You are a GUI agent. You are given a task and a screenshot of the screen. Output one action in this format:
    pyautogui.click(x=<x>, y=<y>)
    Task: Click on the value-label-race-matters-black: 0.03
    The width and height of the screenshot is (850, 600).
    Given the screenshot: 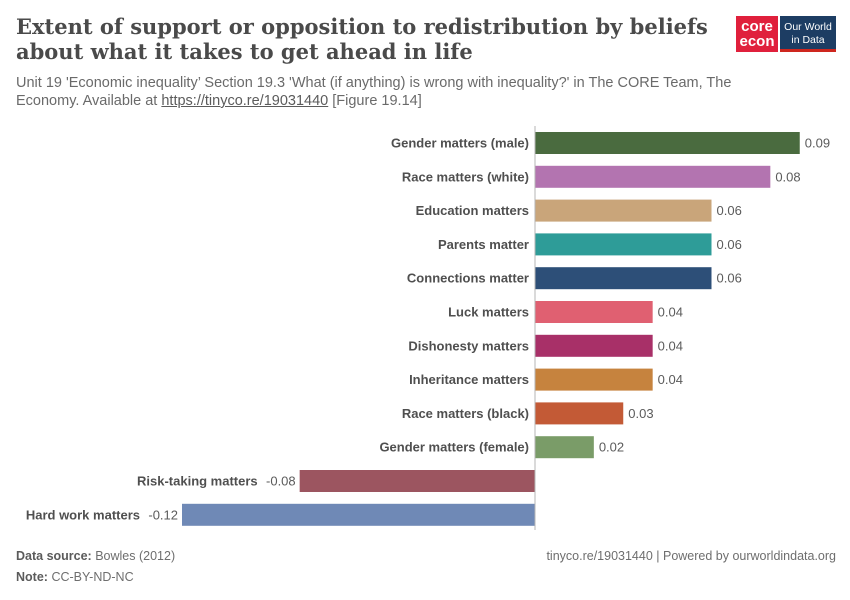 What is the action you would take?
    pyautogui.click(x=640, y=413)
    